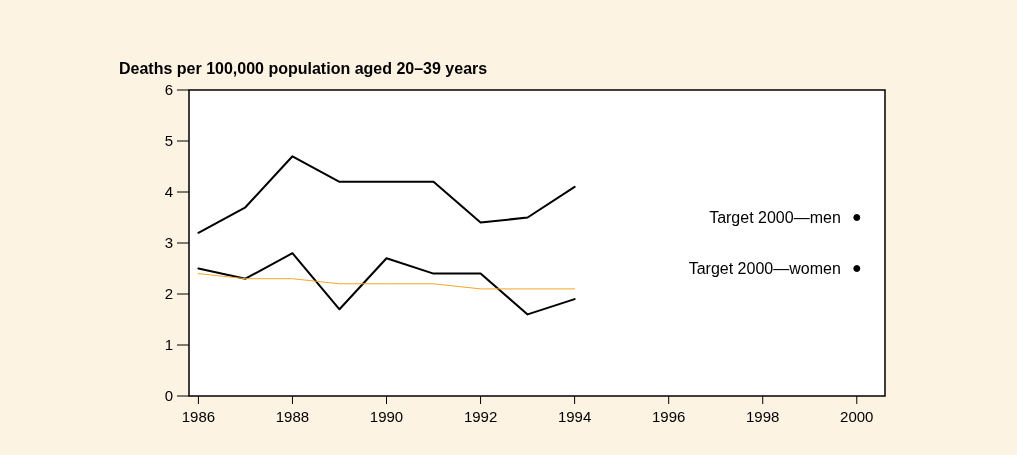 This screenshot has height=455, width=1017. Describe the element at coordinates (168, 141) in the screenshot. I see `y-tick-label: 5` at that location.